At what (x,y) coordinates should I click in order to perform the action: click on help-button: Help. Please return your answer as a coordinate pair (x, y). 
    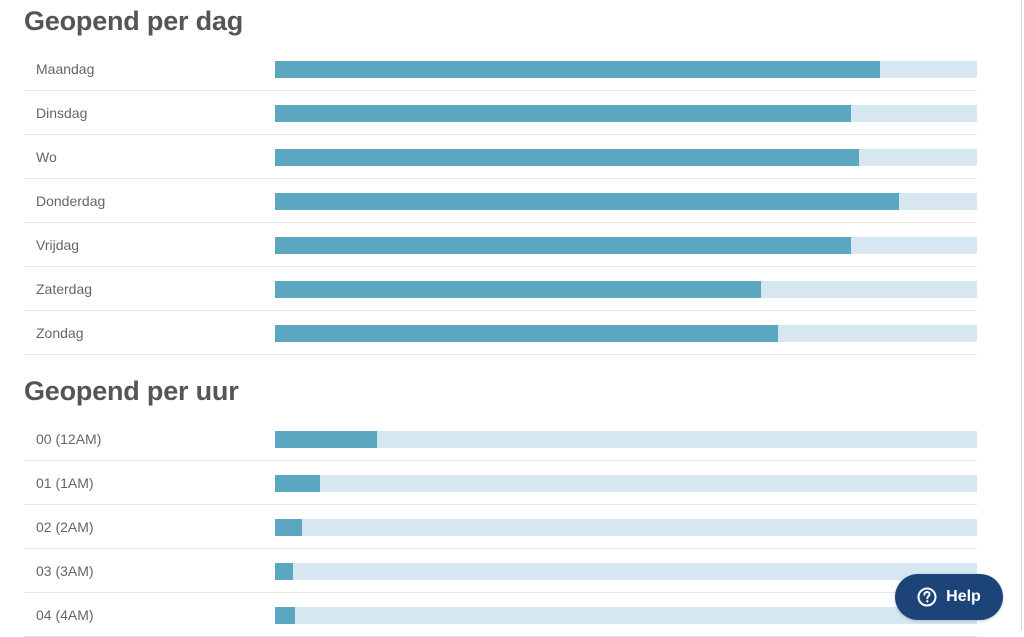
    Looking at the image, I should click on (949, 597).